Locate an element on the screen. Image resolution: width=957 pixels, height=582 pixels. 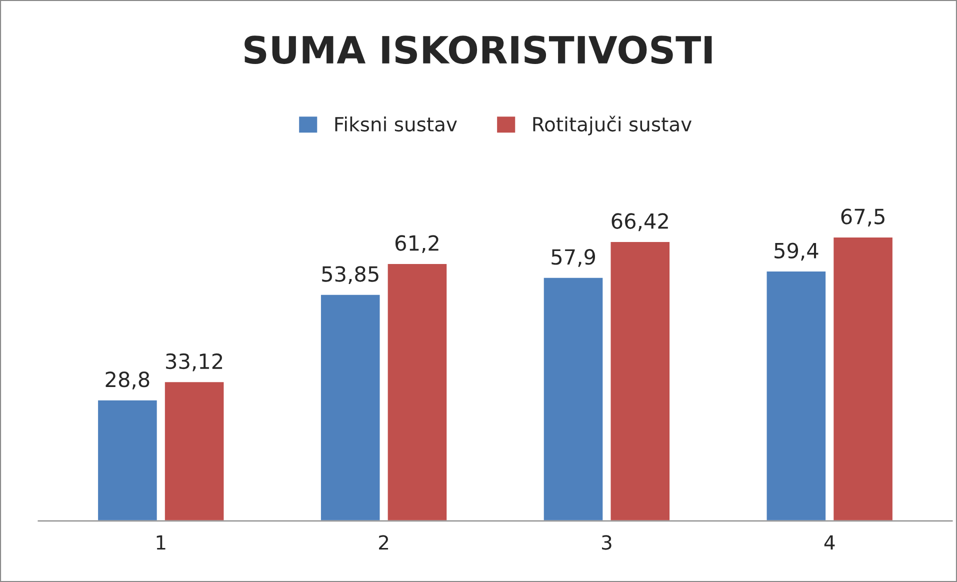
legend-label: Rotitajuči sustav is located at coordinates (612, 126).